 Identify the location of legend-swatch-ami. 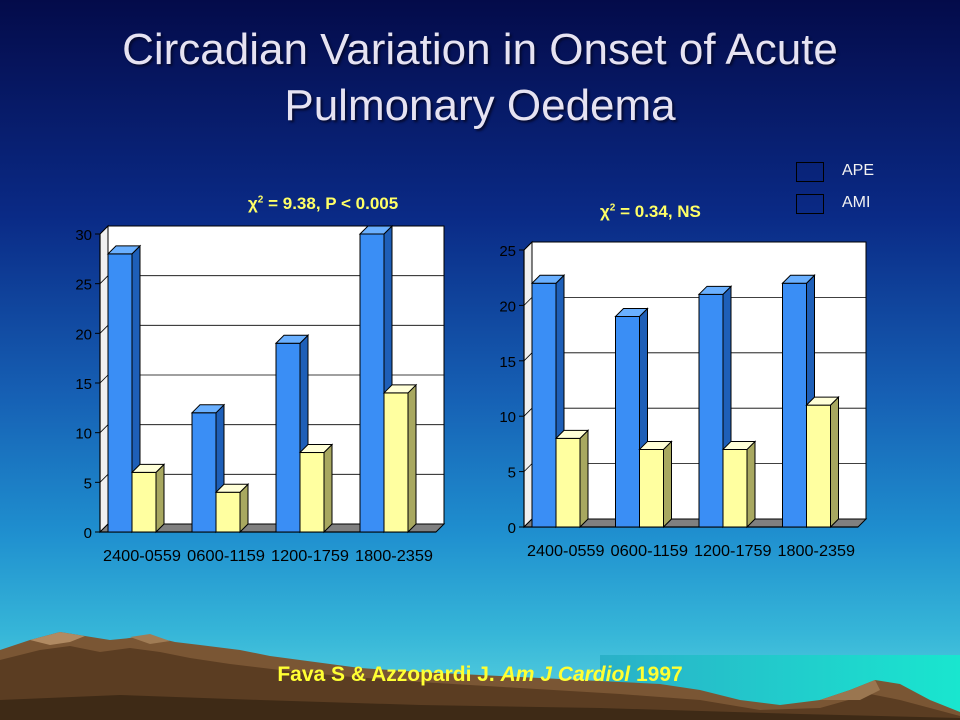
(810, 204).